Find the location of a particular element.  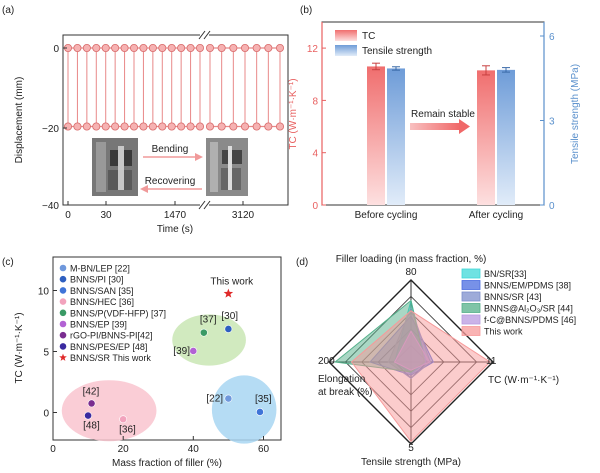

c-xtick-2: 40 is located at coordinates (194, 449).